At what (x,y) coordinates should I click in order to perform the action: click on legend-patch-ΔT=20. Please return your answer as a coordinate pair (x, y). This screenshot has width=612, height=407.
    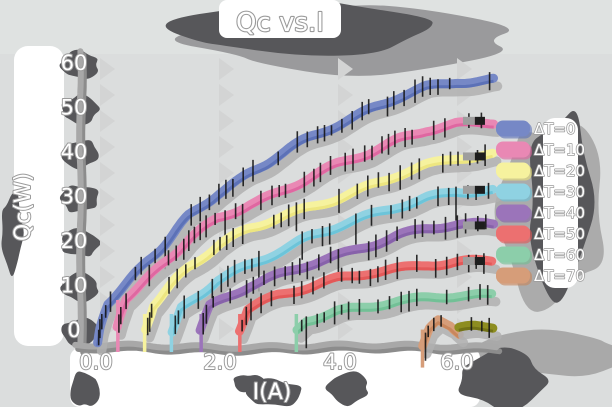
    Looking at the image, I should click on (513, 170).